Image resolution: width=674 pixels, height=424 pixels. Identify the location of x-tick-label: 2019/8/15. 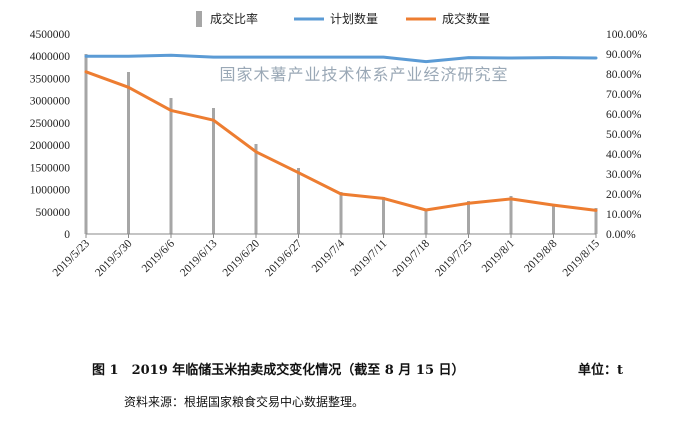
(582, 258).